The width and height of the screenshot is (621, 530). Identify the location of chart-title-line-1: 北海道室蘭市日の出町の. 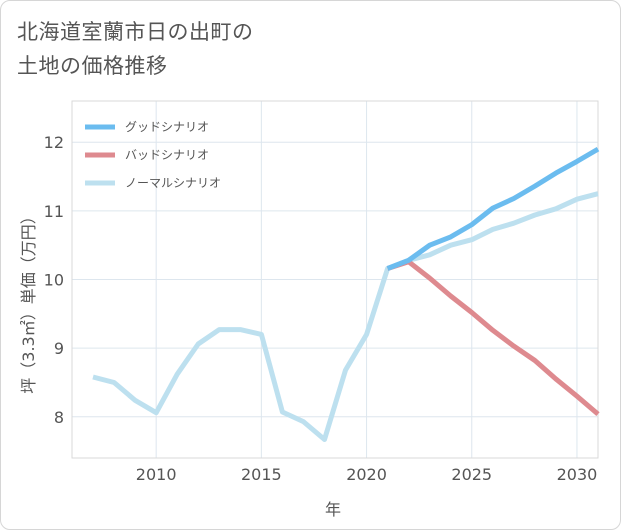
(135, 32).